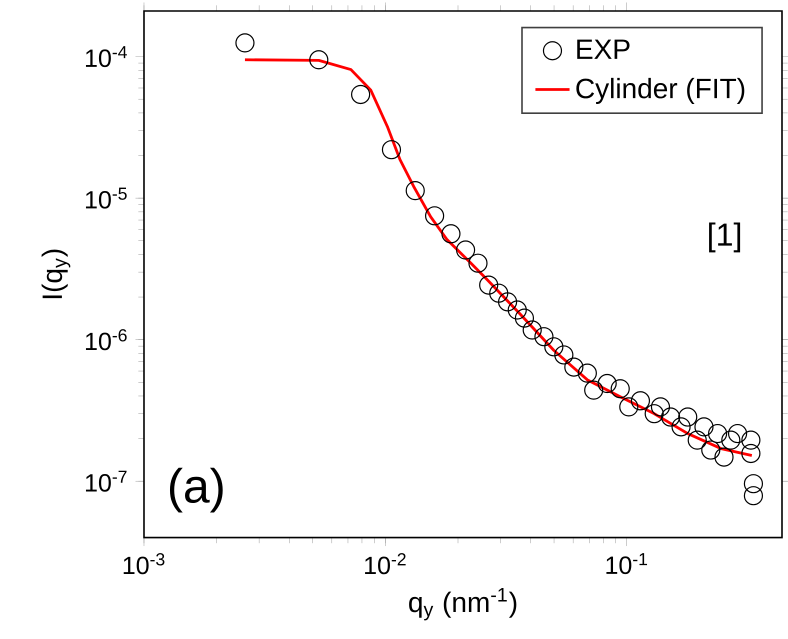 The width and height of the screenshot is (788, 639). What do you see at coordinates (627, 563) in the screenshot?
I see `x-tick-label: 10$^{-1}$` at bounding box center [627, 563].